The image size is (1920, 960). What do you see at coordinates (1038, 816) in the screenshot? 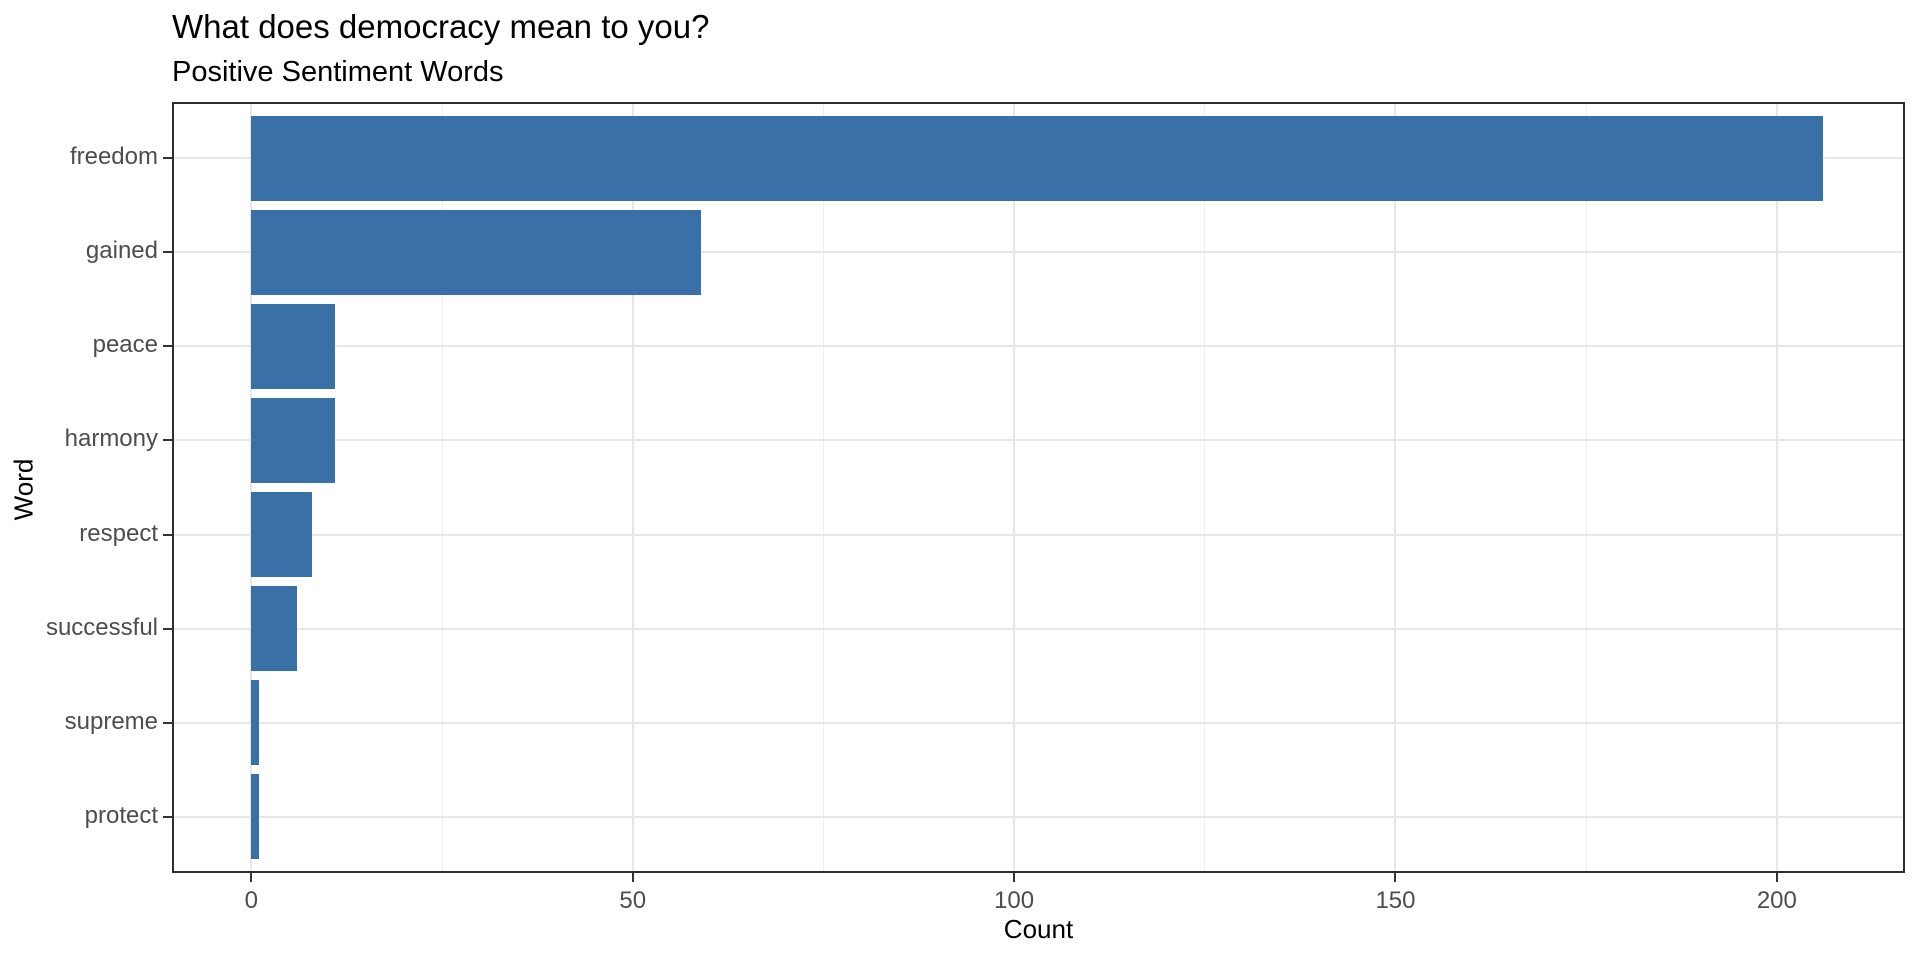
I see `gridline-y-protect` at bounding box center [1038, 816].